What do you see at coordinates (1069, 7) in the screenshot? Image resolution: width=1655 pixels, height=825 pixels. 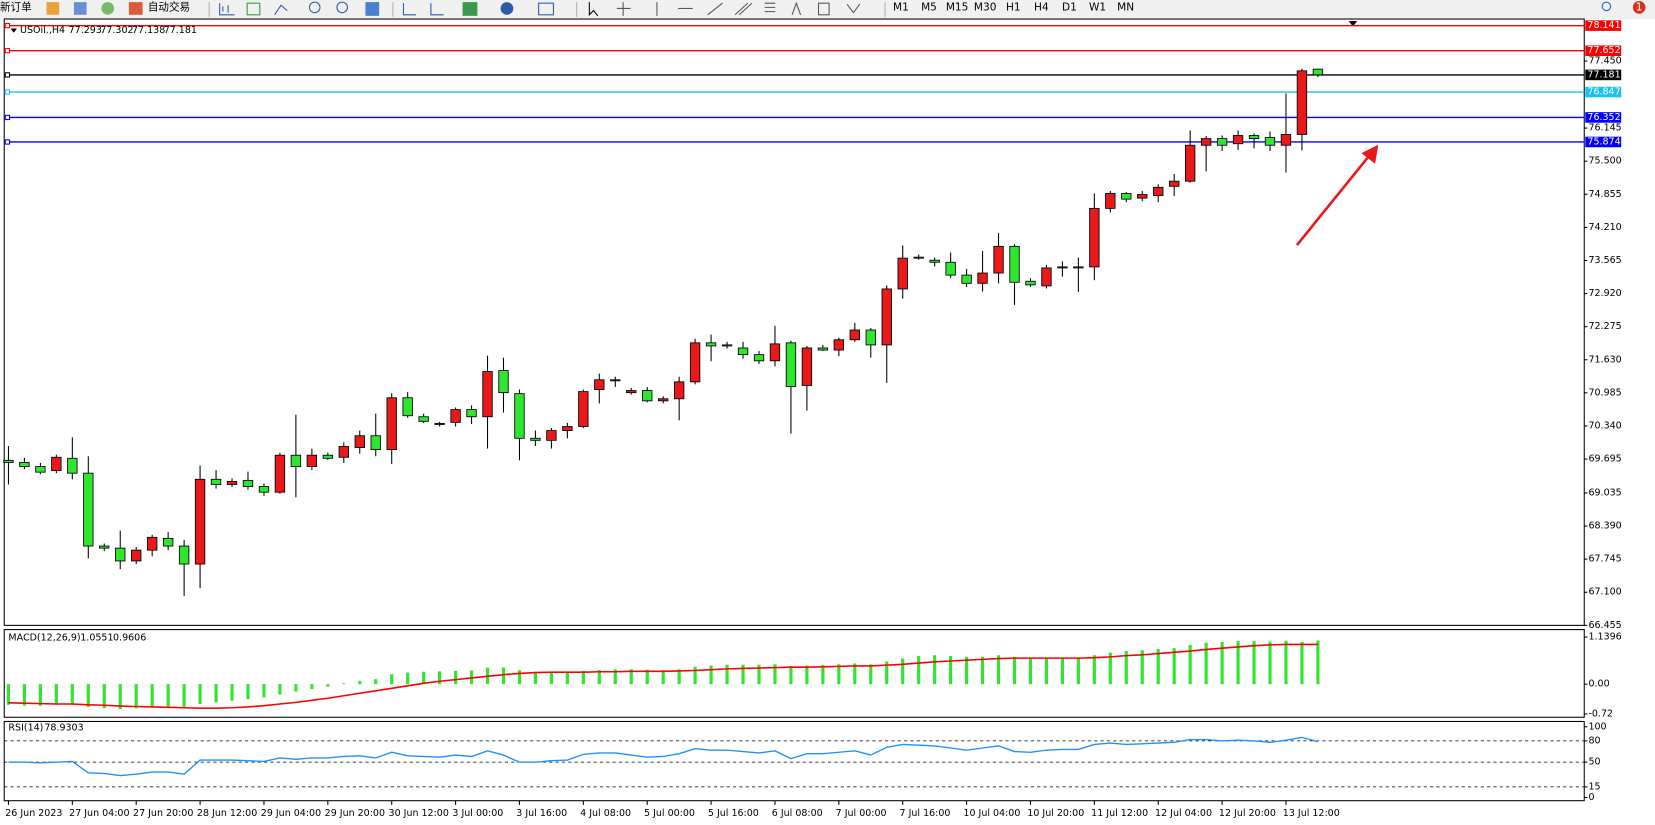 I see `timeframe-button: D1` at bounding box center [1069, 7].